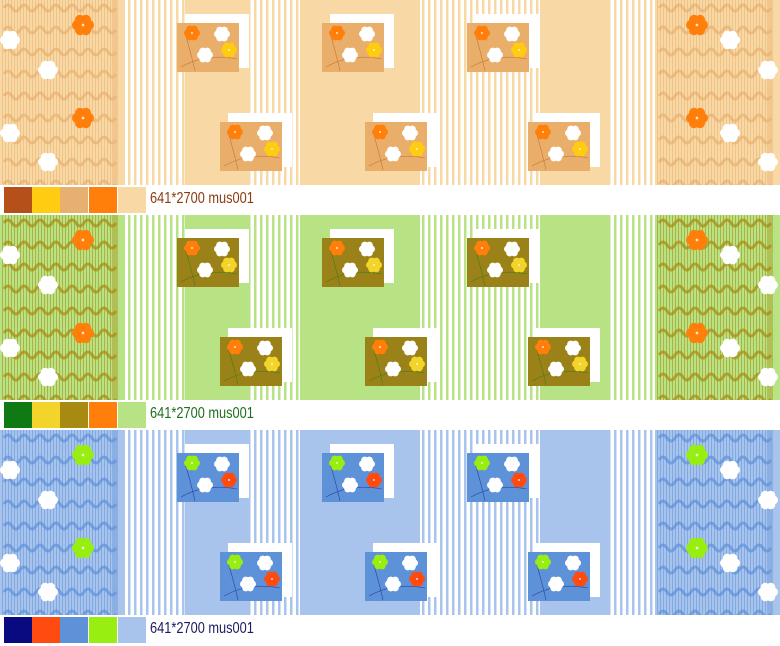  I want to click on swatch-row-green: 641*2700 mus001, so click(390, 415).